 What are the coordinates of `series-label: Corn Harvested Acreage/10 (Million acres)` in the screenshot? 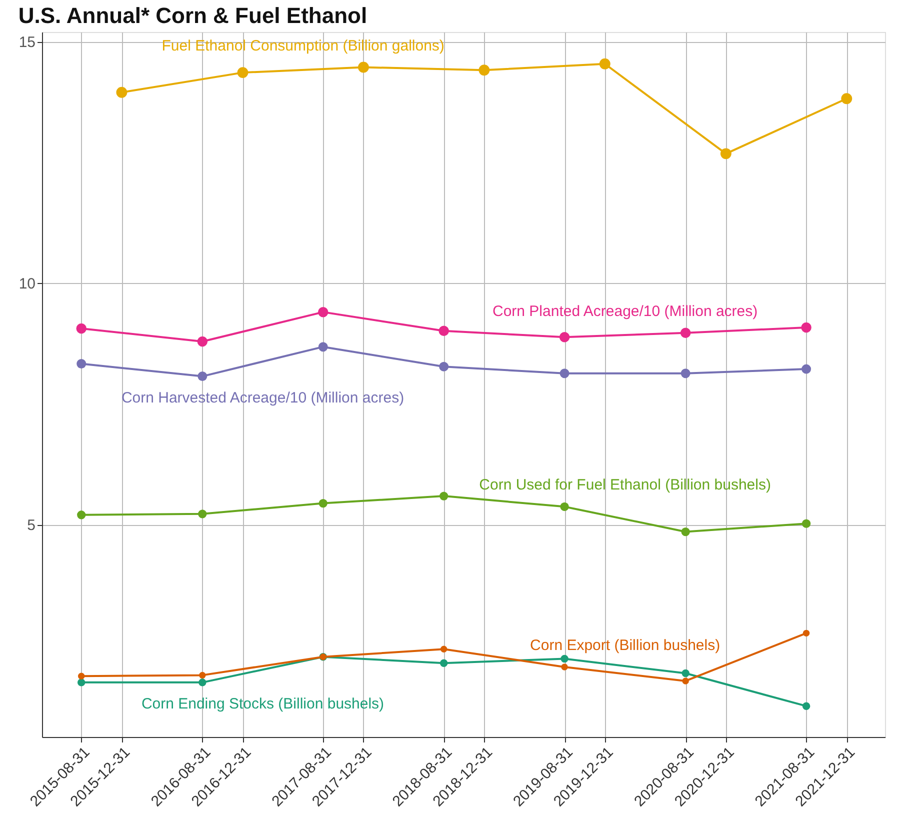 It's located at (262, 397).